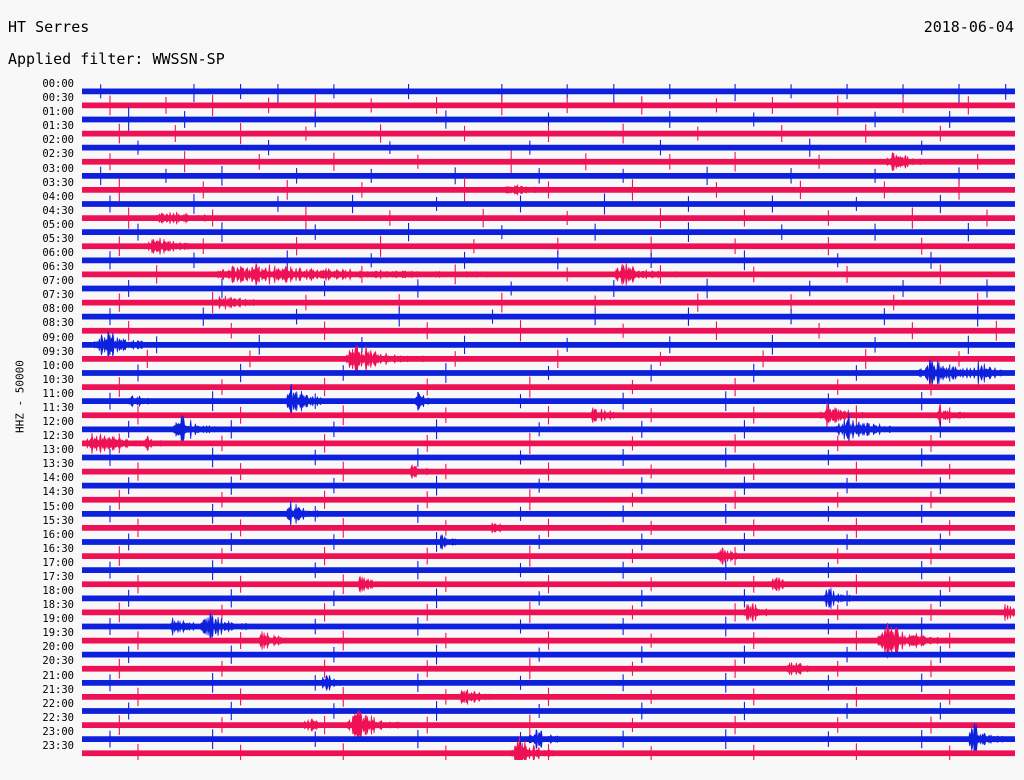 This screenshot has width=1024, height=780. Describe the element at coordinates (58, 675) in the screenshot. I see `time-tick-label: 21:00` at that location.